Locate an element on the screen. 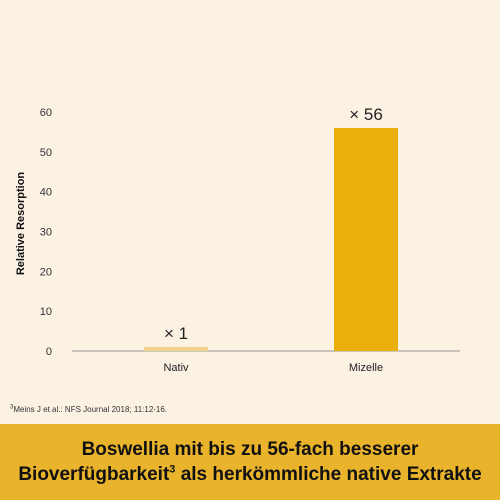 Image resolution: width=500 pixels, height=500 pixels. y-tick-label: 50 is located at coordinates (46, 153).